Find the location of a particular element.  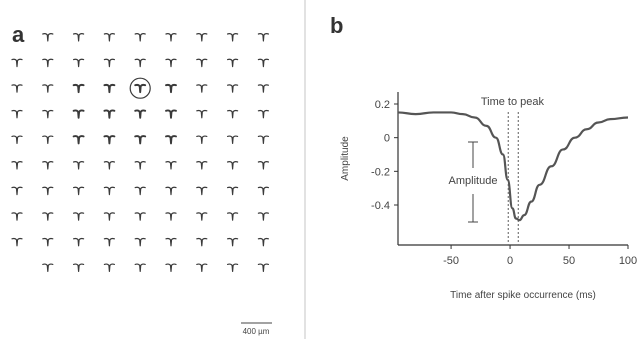

x-axis-label: Time after spike occurrence (ms) is located at coordinates (523, 295).